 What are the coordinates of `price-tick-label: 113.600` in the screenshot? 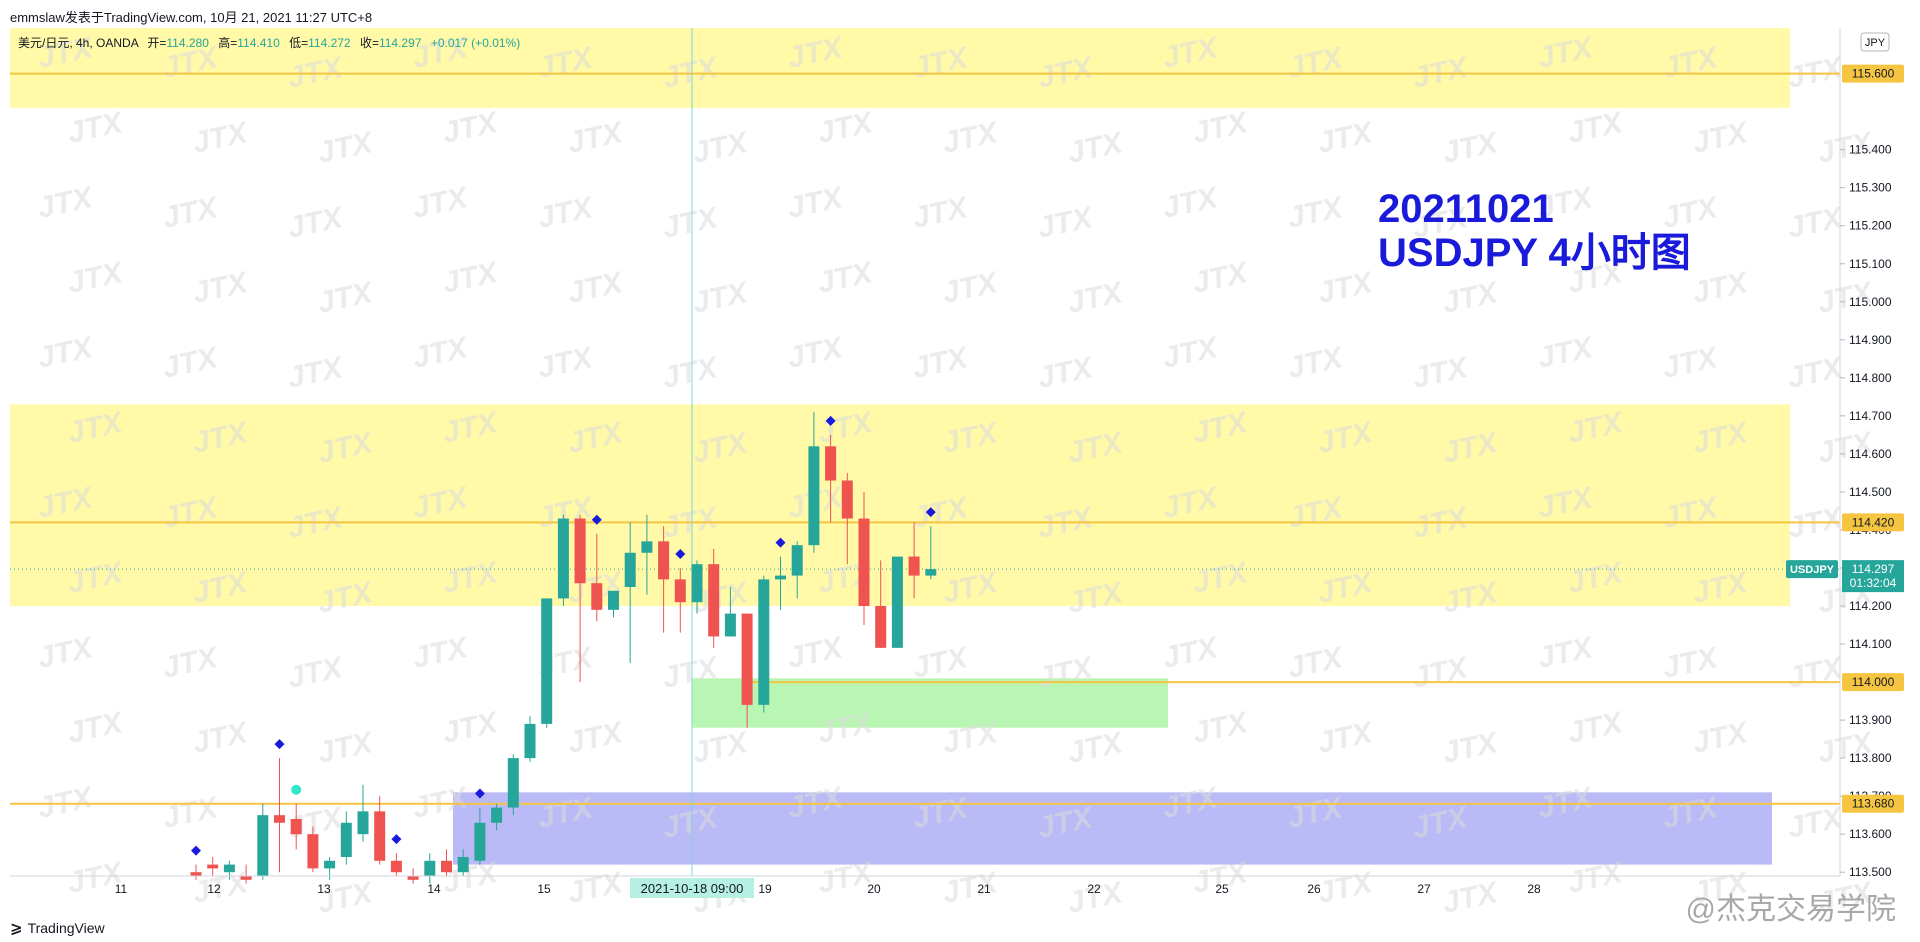 It's located at (1870, 834).